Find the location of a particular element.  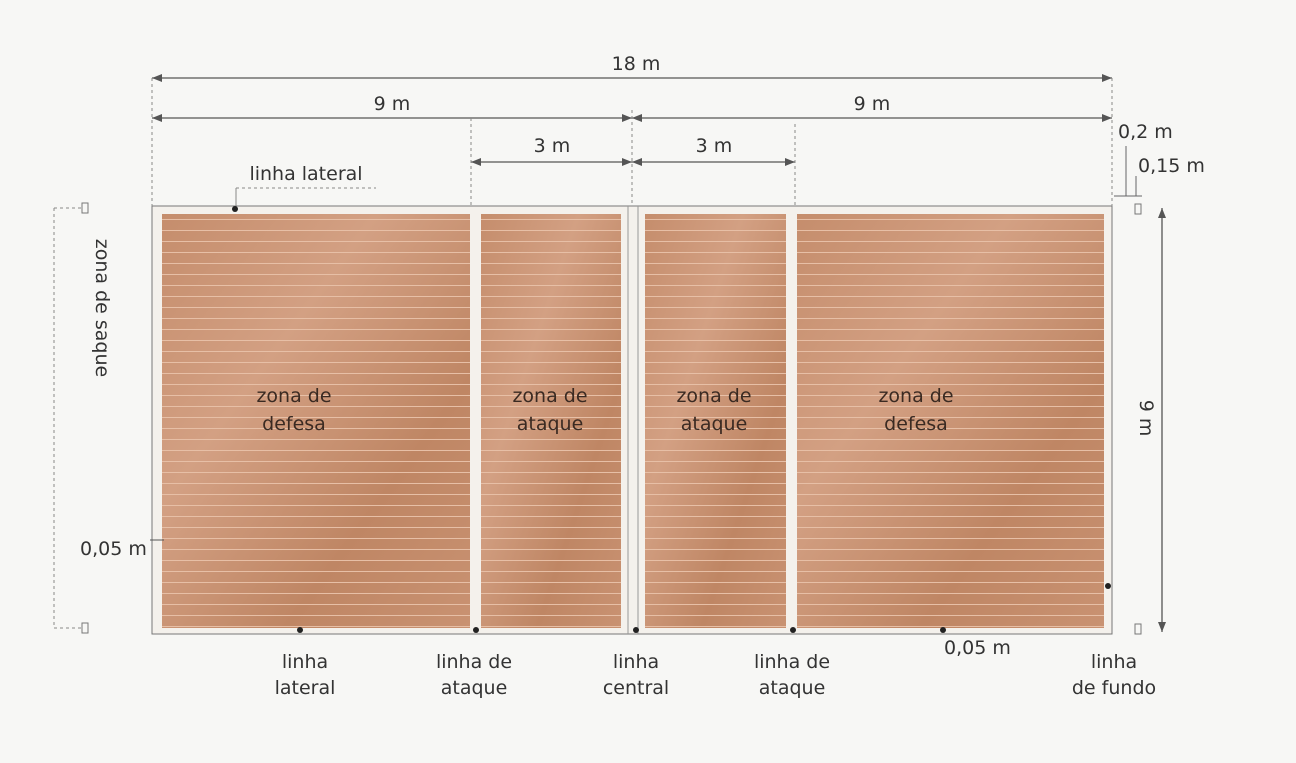

dimension-9m-right-label: 9 m is located at coordinates (872, 104).